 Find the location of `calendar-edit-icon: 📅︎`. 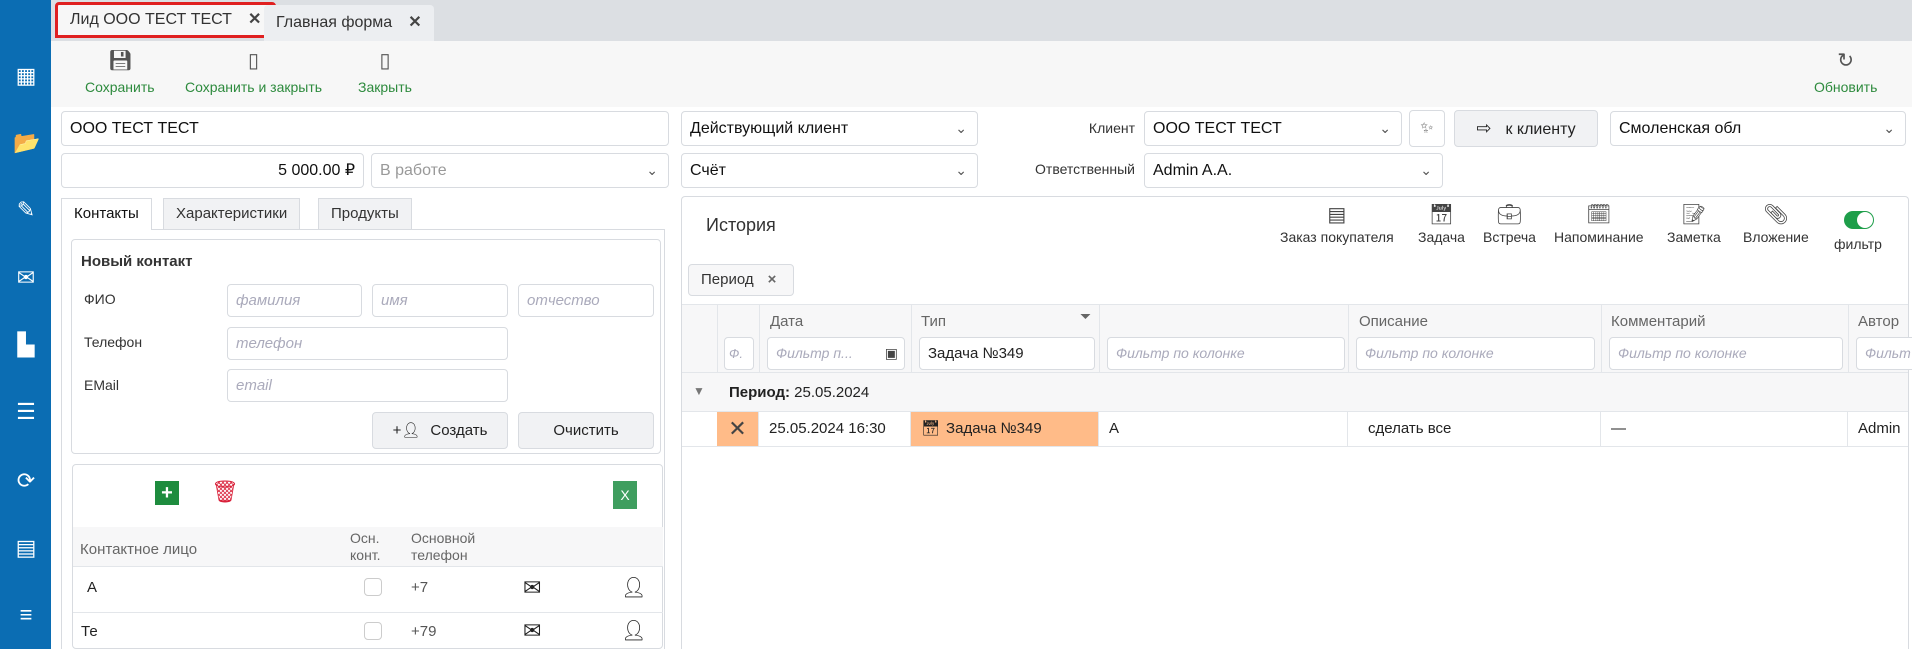

calendar-edit-icon: 📅︎ is located at coordinates (1441, 215).